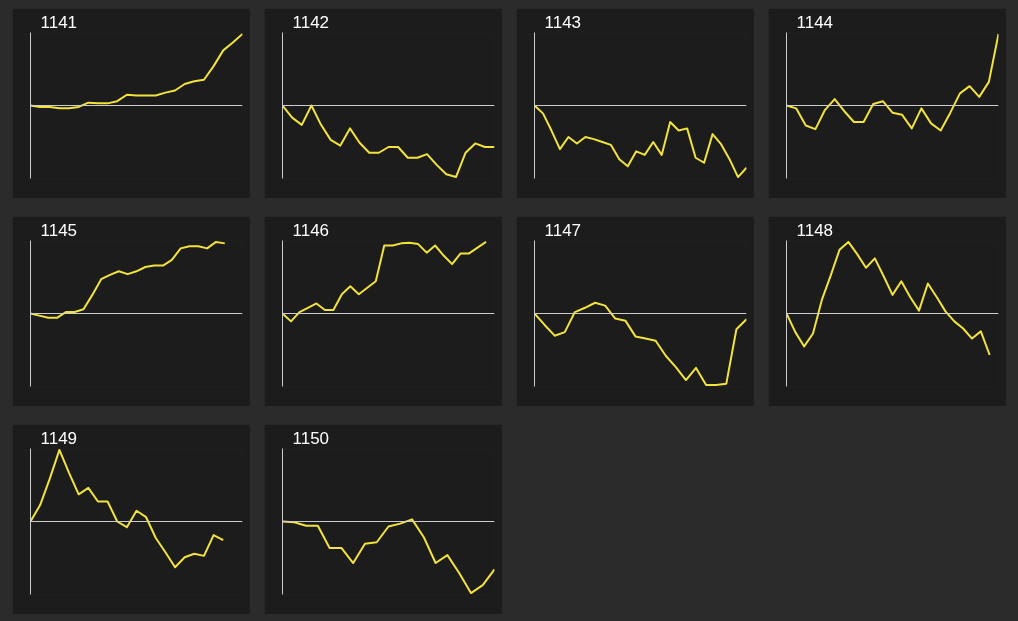  I want to click on chart-title: 1146, so click(311, 230).